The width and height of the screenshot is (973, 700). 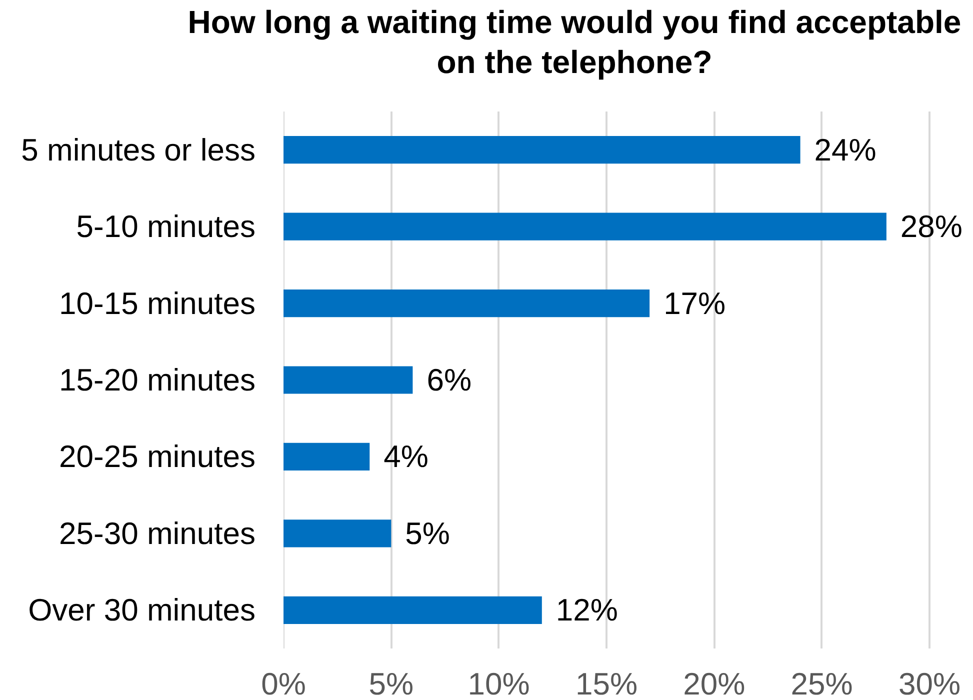 What do you see at coordinates (821, 683) in the screenshot?
I see `x-tick-label: 25%` at bounding box center [821, 683].